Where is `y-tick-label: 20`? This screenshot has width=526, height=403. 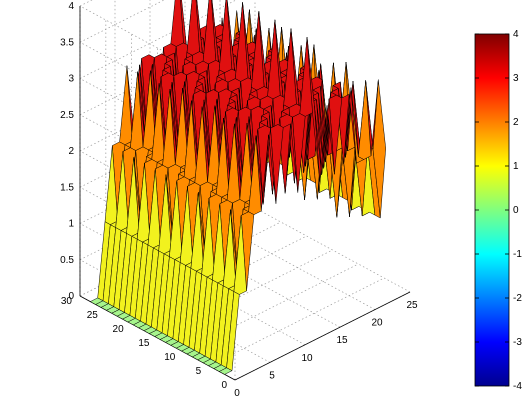
y-tick-label: 20 is located at coordinates (119, 329).